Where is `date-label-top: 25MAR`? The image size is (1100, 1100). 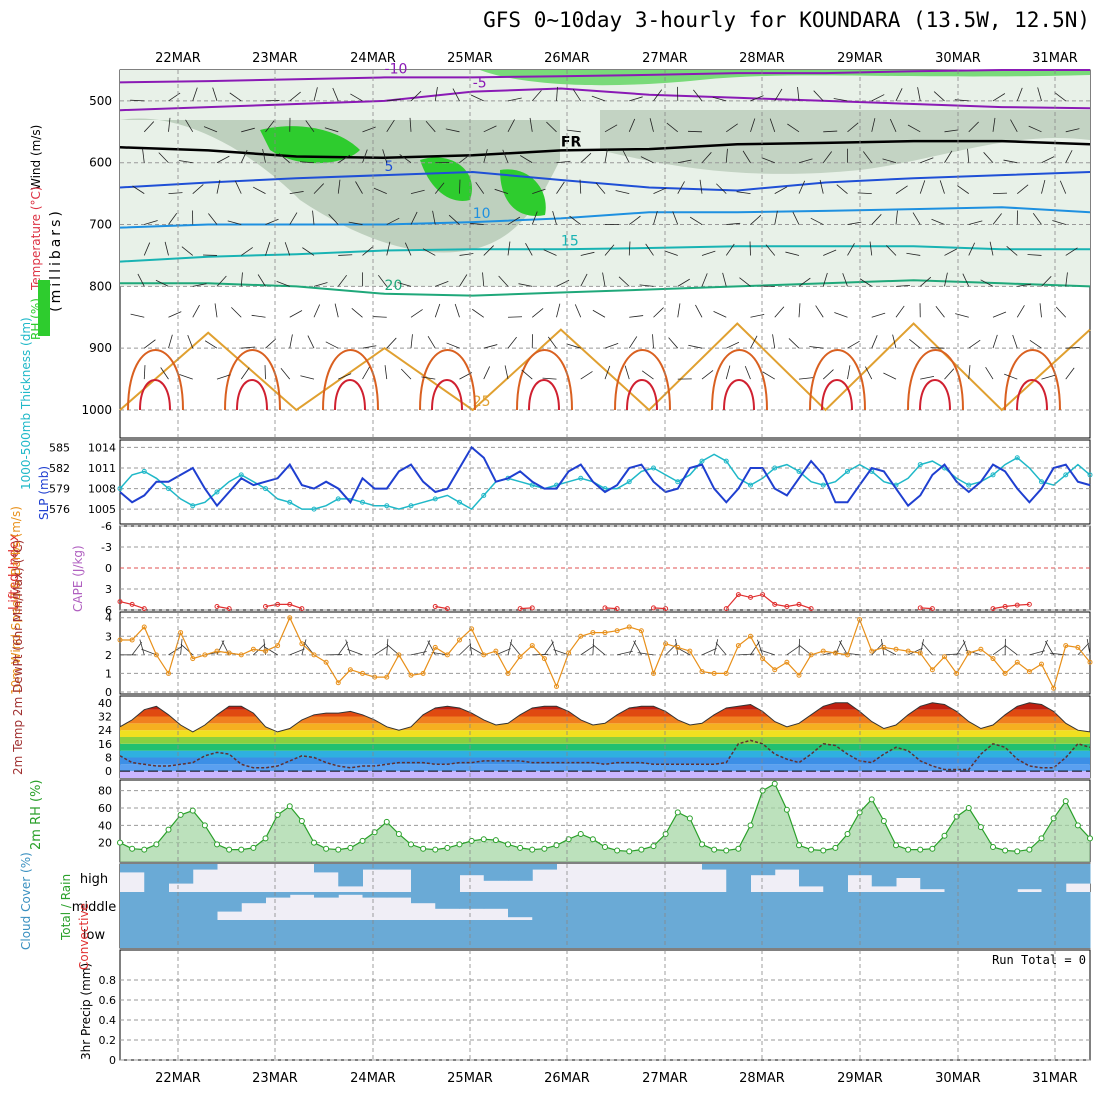 date-label-top: 25MAR is located at coordinates (470, 58).